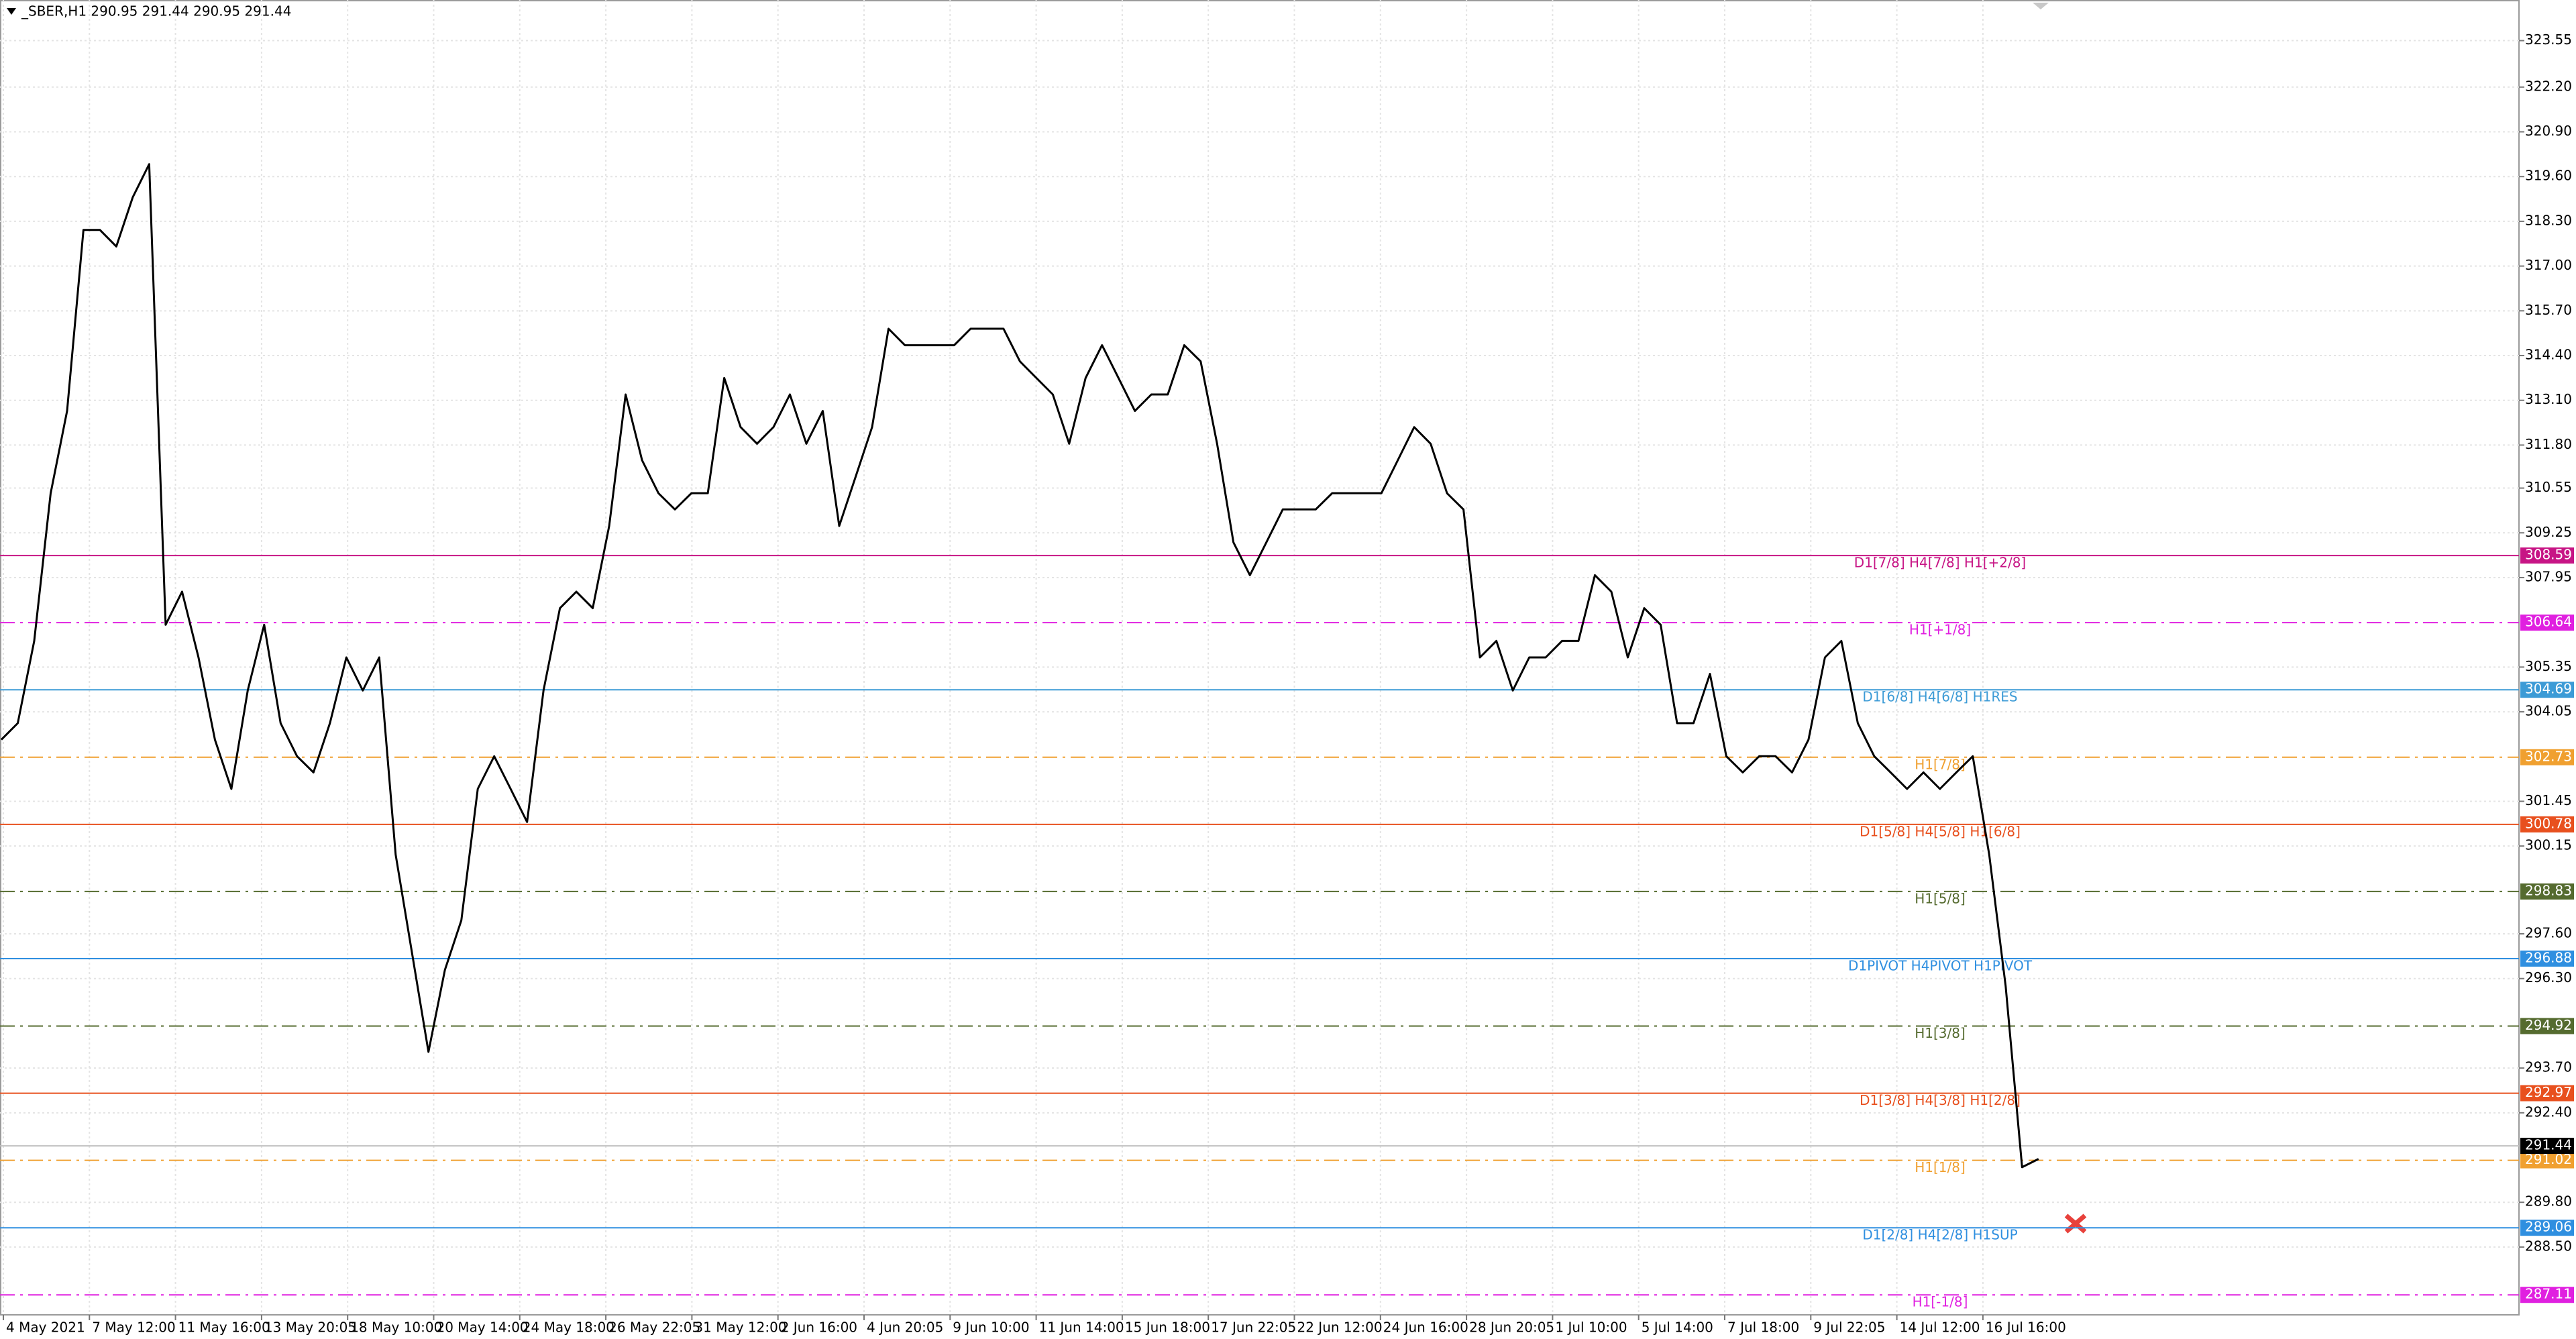 The image size is (2576, 1339). What do you see at coordinates (1591, 1328) in the screenshot?
I see `x-tick-label: 1 Jul 10:00` at bounding box center [1591, 1328].